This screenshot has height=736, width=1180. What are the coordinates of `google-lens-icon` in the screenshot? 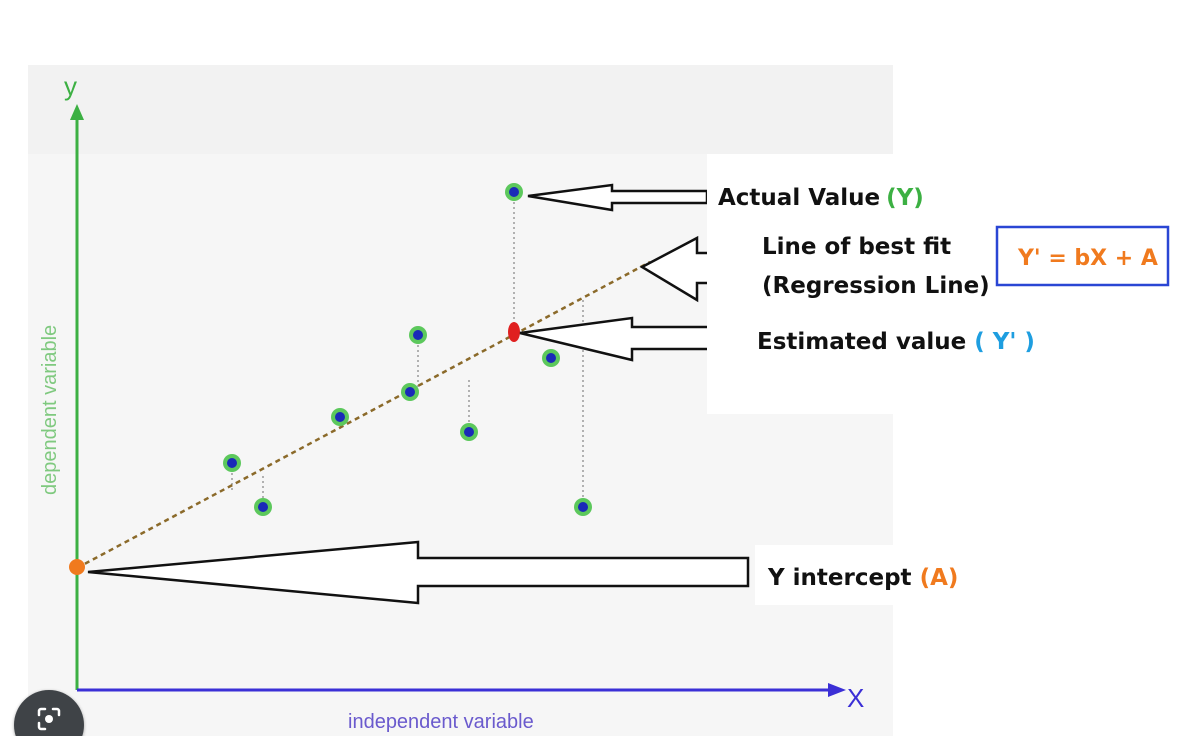 It's located at (49, 719).